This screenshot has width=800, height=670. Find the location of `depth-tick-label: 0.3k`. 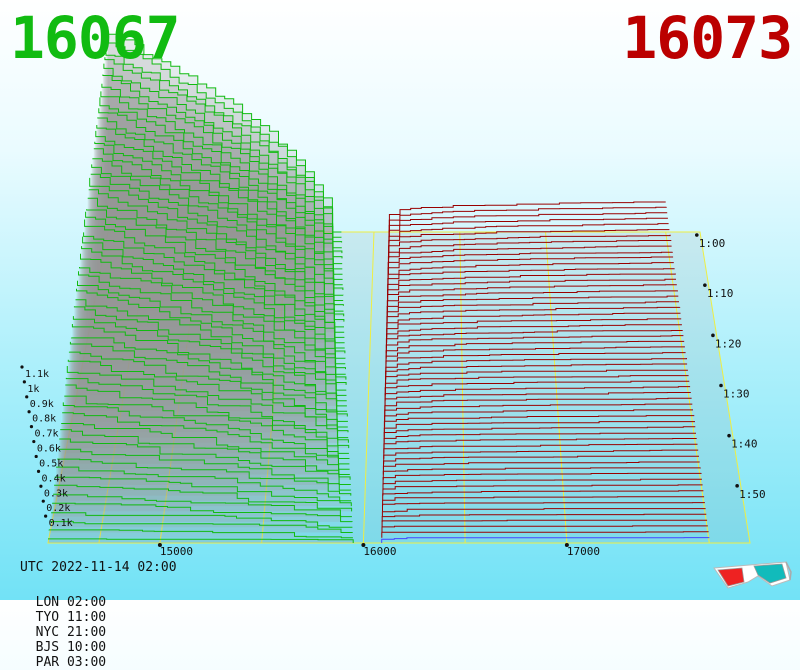

depth-tick-label: 0.3k is located at coordinates (56, 493).